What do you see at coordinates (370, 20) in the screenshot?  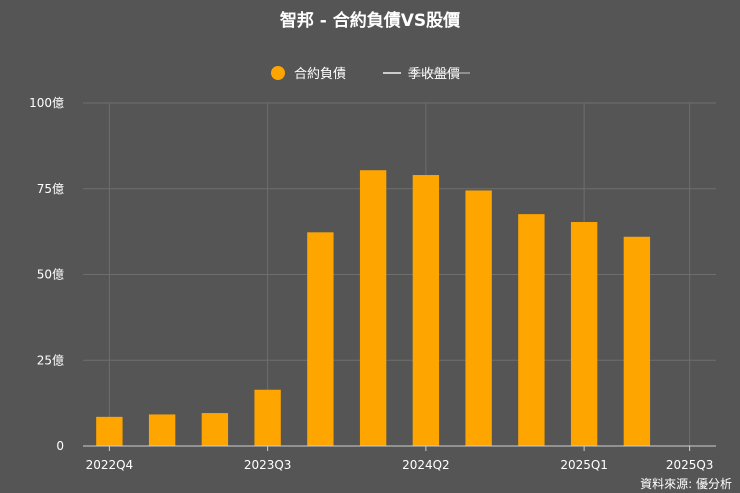 I see `chart-title: 智邦 - 合約負債VS股價` at bounding box center [370, 20].